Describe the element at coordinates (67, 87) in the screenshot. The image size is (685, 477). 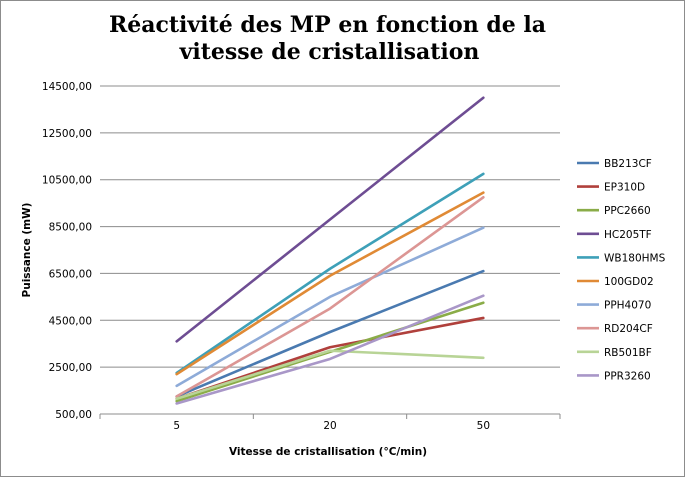
I see `y-tick-label: 14500,00` at that location.